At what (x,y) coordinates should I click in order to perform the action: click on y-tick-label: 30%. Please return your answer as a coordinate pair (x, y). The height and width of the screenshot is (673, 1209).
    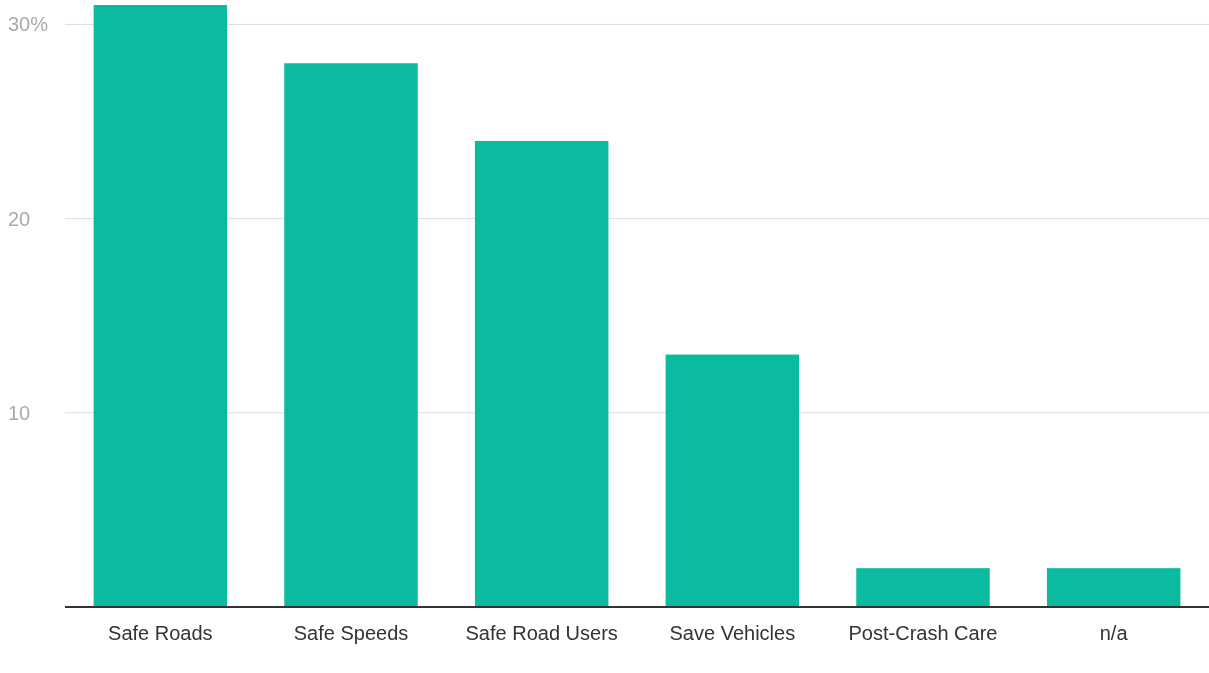
    Looking at the image, I should click on (28, 24).